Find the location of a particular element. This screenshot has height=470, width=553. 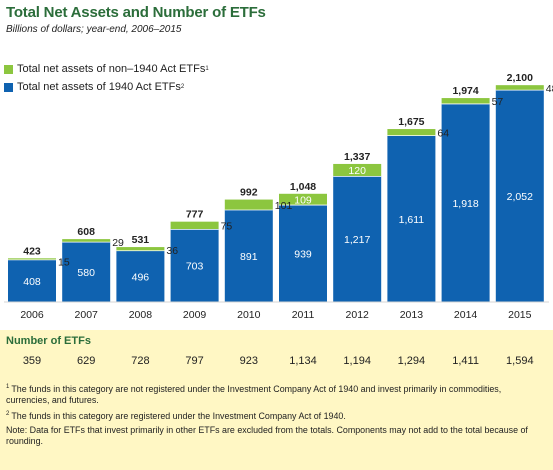

legend-item-1940: Total net assets of 1940 Act ETFs 2 is located at coordinates (134, 87).